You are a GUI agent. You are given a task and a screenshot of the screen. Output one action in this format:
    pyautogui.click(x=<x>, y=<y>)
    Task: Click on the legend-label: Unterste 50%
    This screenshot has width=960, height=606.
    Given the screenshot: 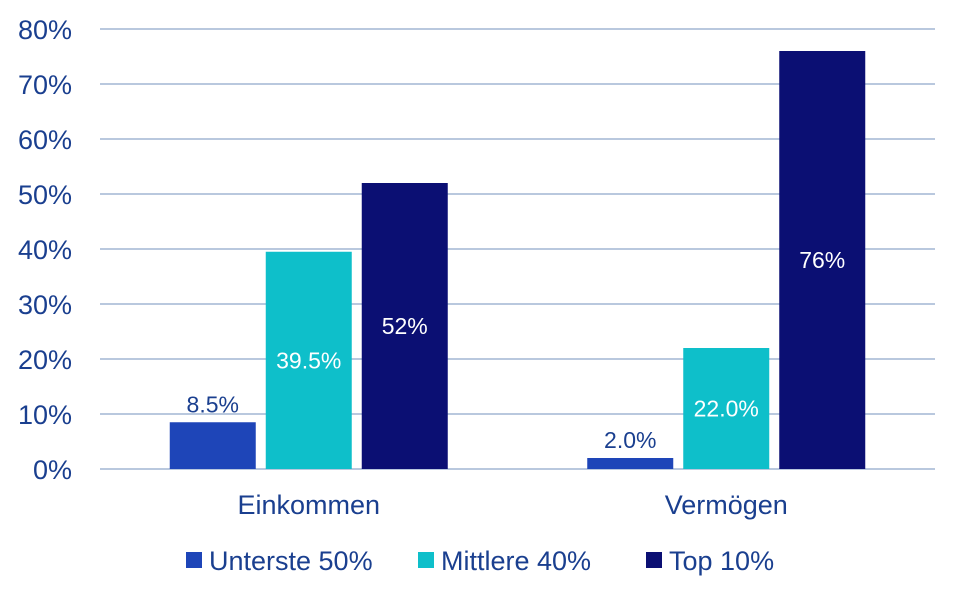 What is the action you would take?
    pyautogui.click(x=291, y=561)
    